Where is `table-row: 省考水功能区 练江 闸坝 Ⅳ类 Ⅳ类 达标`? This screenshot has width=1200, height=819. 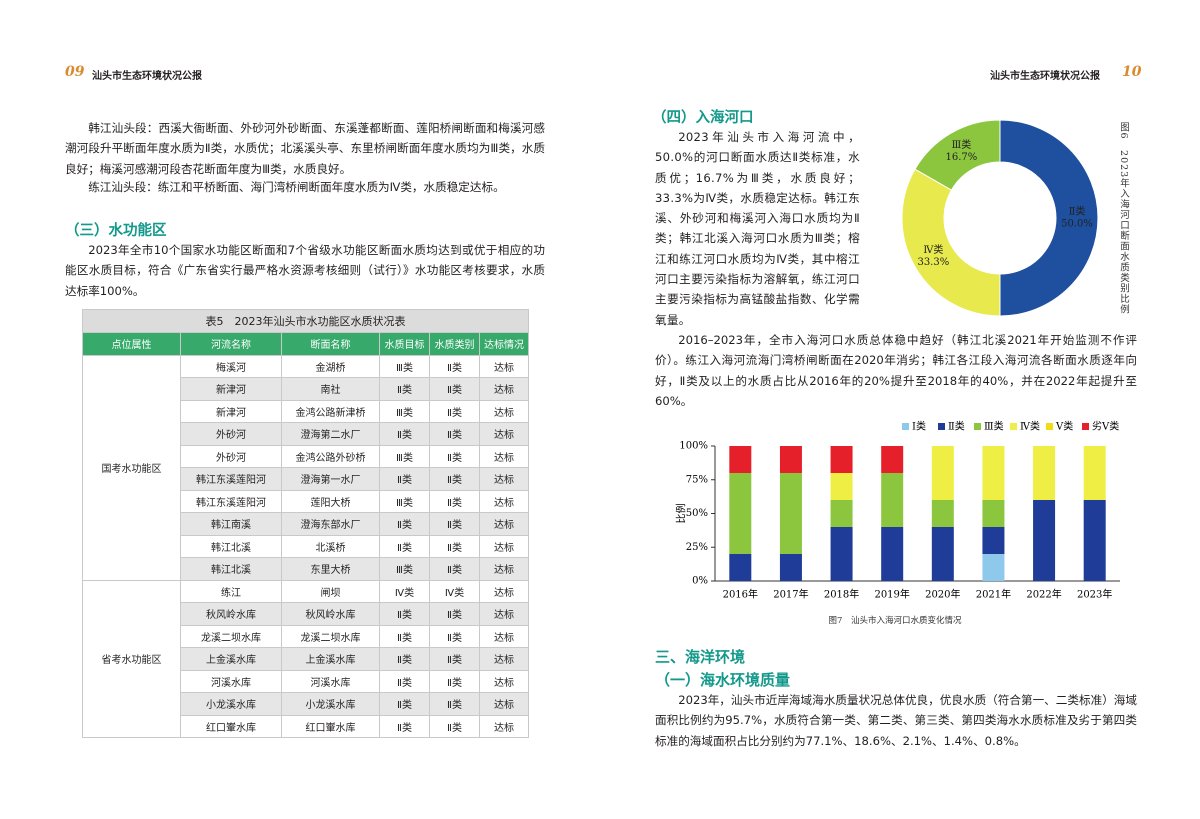
table-row: 省考水功能区 练江 闸坝 Ⅳ类 Ⅳ类 达标 is located at coordinates (305, 658).